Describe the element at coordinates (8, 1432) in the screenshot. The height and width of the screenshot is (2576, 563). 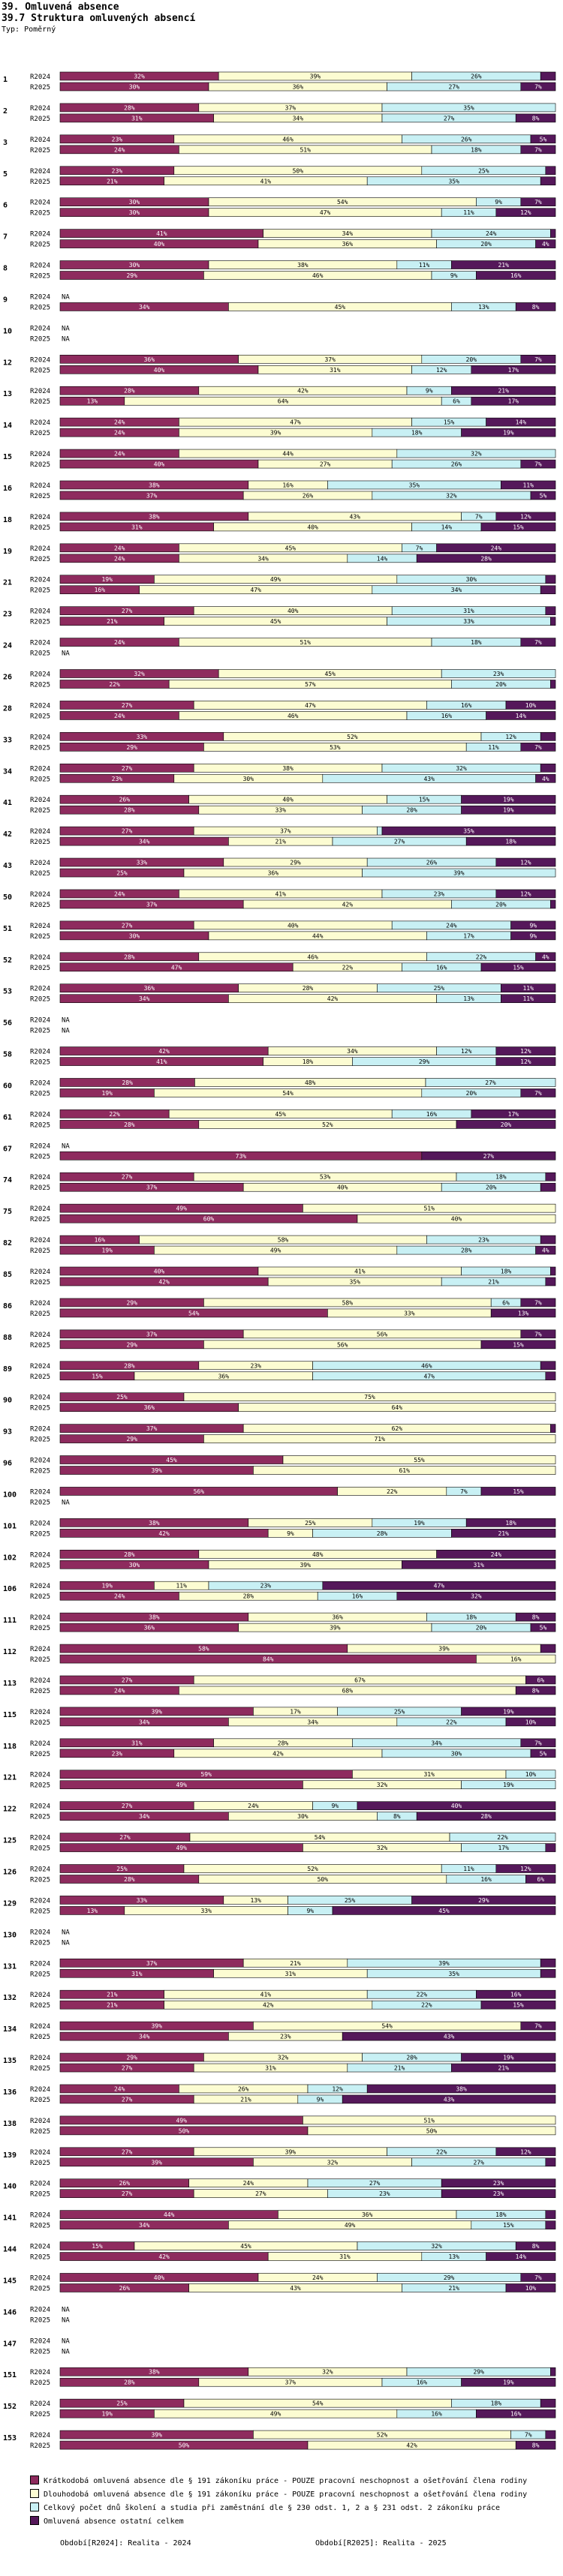
I see `group-label: 93` at that location.